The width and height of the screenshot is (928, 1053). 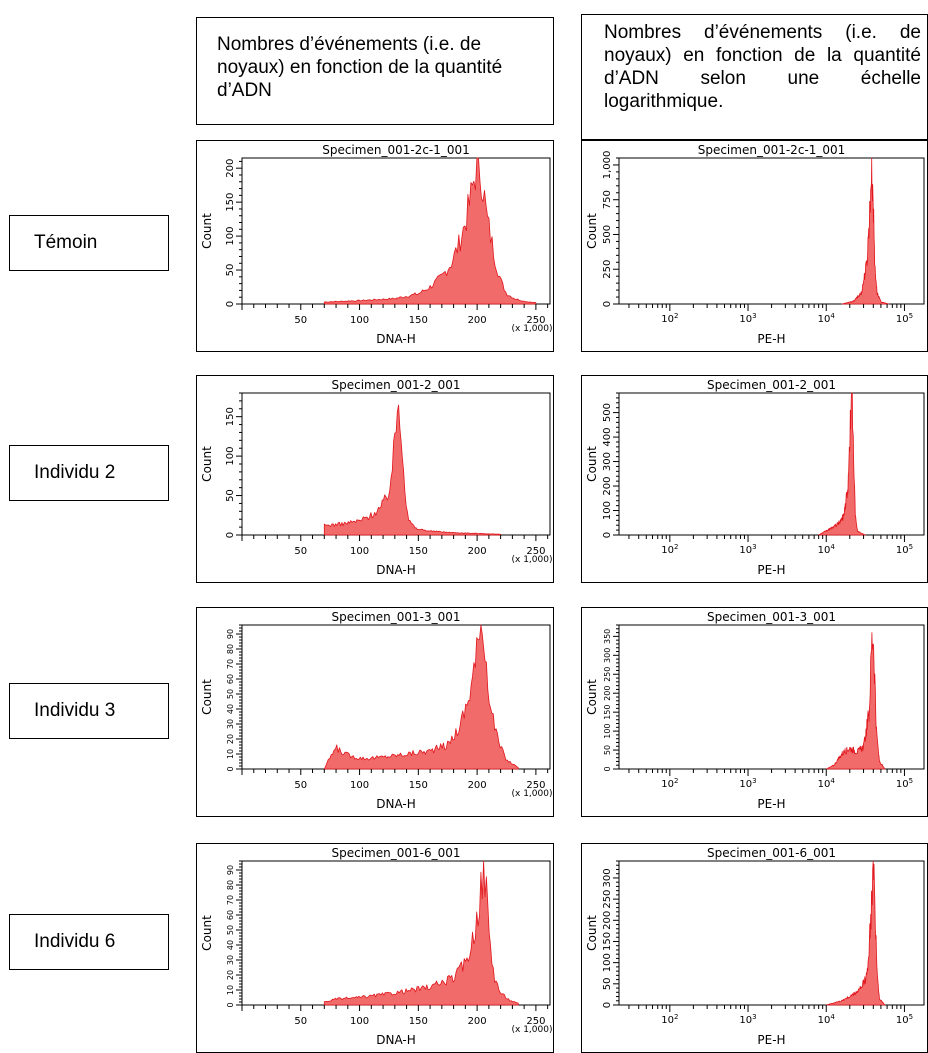 What do you see at coordinates (300, 1021) in the screenshot?
I see `x-tick-label: 50` at bounding box center [300, 1021].